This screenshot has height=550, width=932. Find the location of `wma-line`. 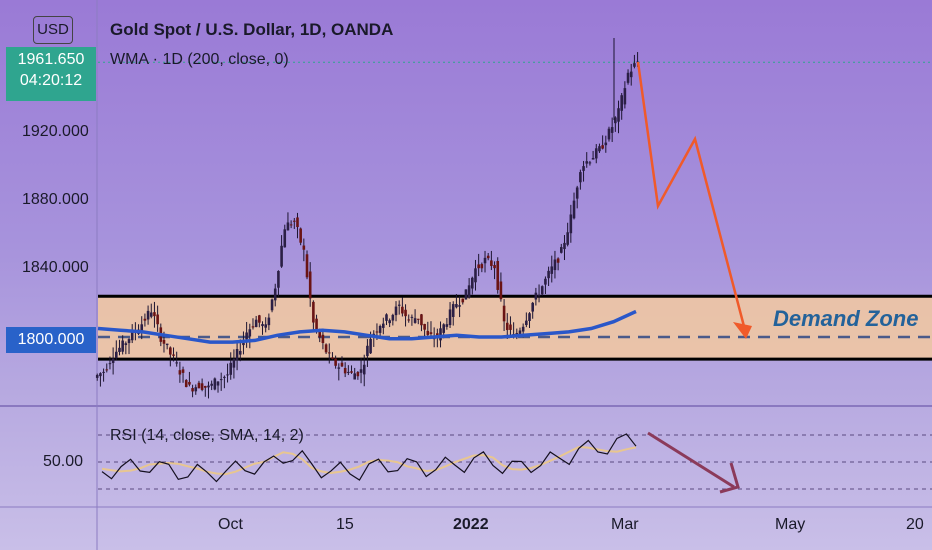

wma-line is located at coordinates (367, 326).